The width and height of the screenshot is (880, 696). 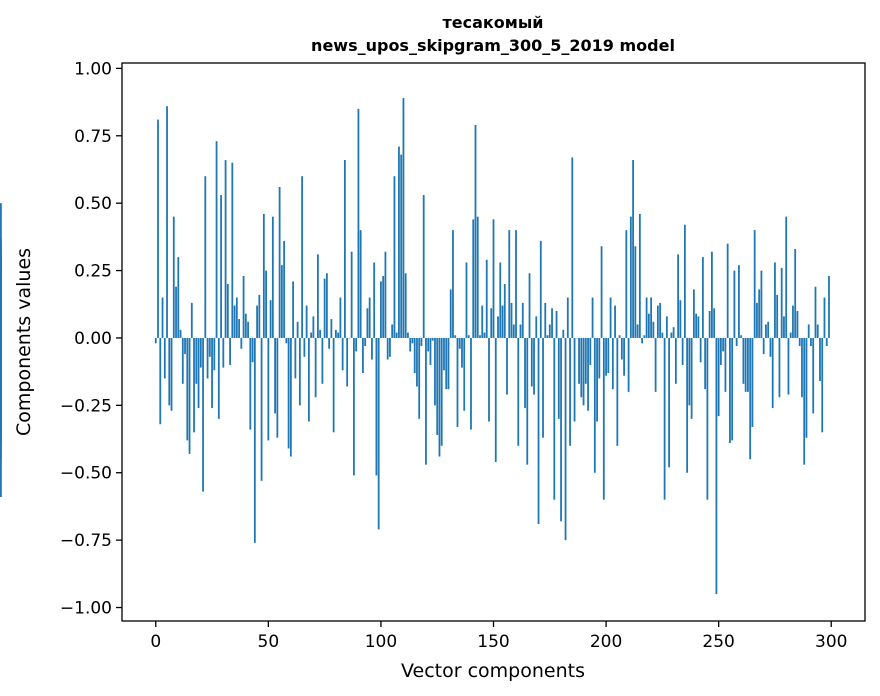 I want to click on chart-title: тесакомый, so click(x=492, y=22).